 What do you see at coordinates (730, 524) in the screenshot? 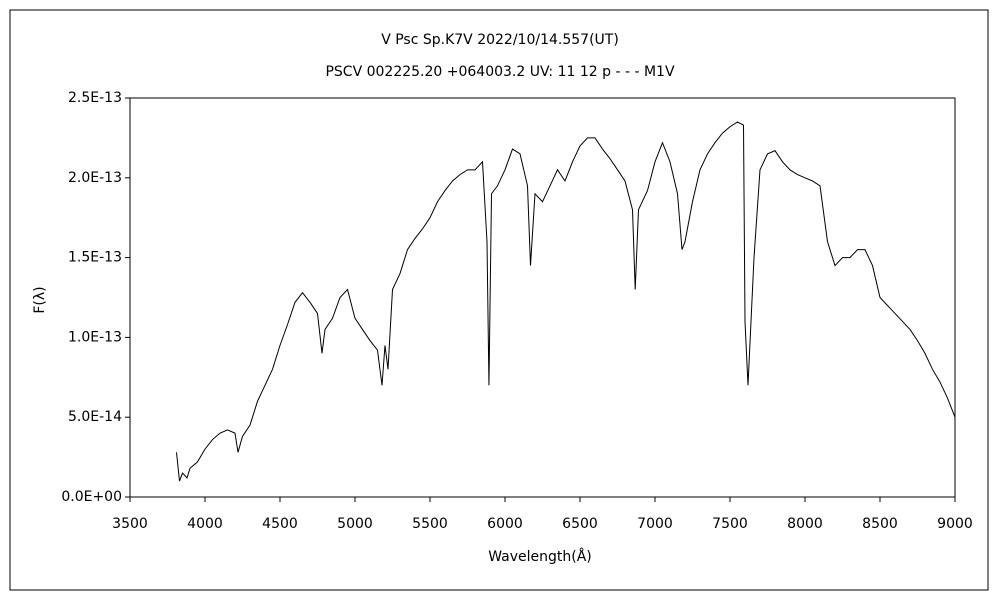
I see `x-tick-label: 7500` at bounding box center [730, 524].